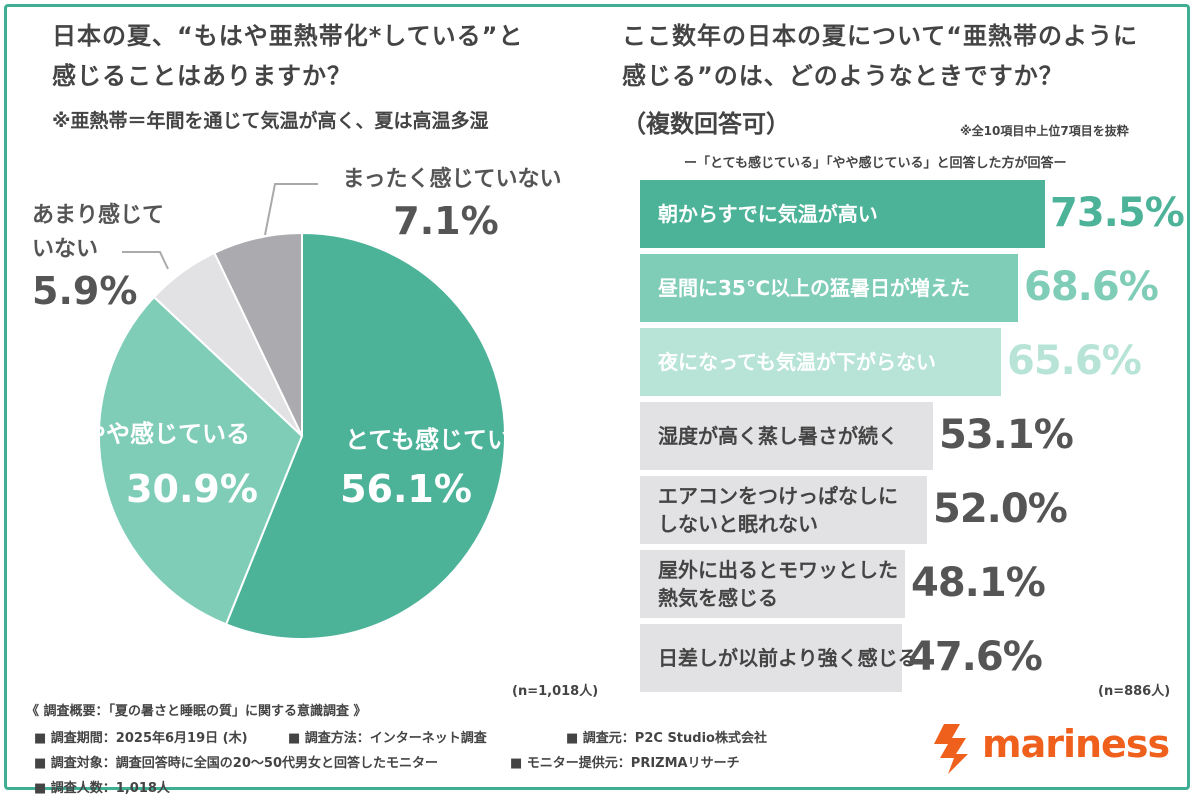 The image size is (1200, 800). What do you see at coordinates (875, 163) in the screenshot?
I see `right-caption: ー「とても感じている」「やや感じている」と回答した方が回答ー` at bounding box center [875, 163].